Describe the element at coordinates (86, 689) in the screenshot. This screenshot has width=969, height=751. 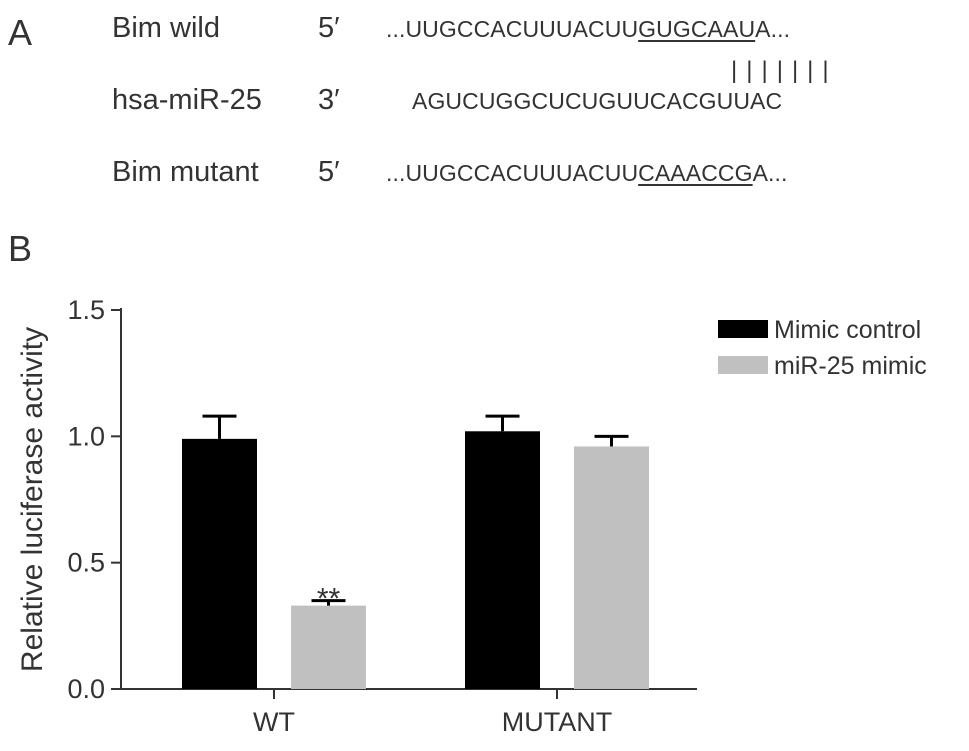
I see `y-tick-label: 0.0` at that location.